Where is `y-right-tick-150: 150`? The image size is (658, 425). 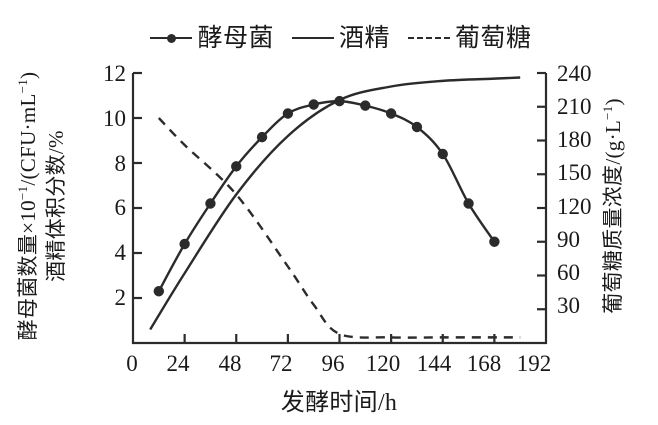 y-right-tick-150: 150 is located at coordinates (574, 172).